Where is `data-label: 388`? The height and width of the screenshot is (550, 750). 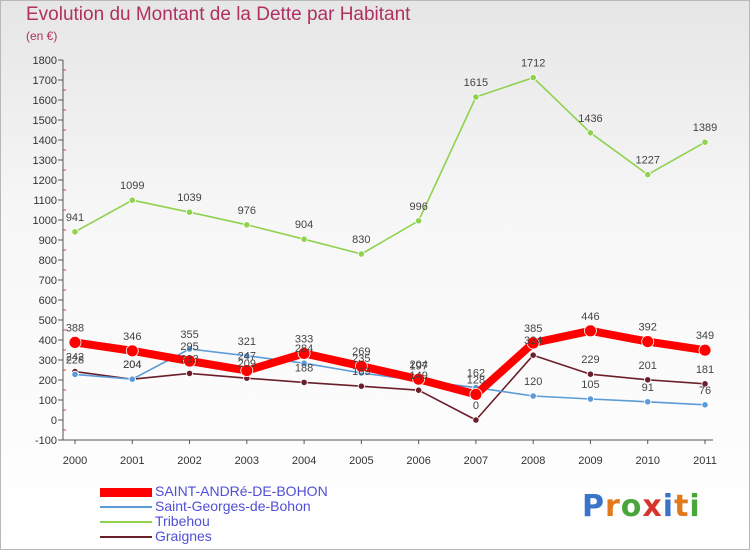 data-label: 388 is located at coordinates (75, 328).